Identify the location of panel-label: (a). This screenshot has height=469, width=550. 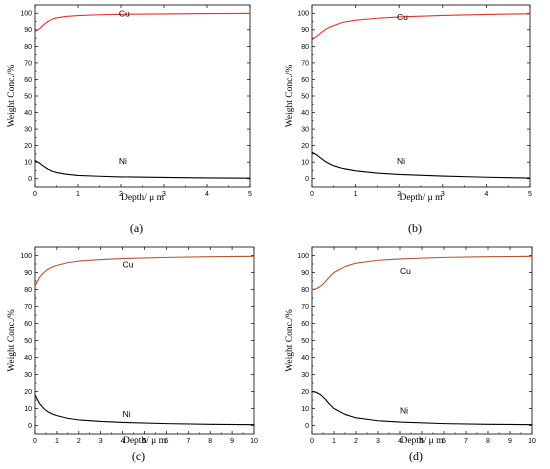
(136, 228).